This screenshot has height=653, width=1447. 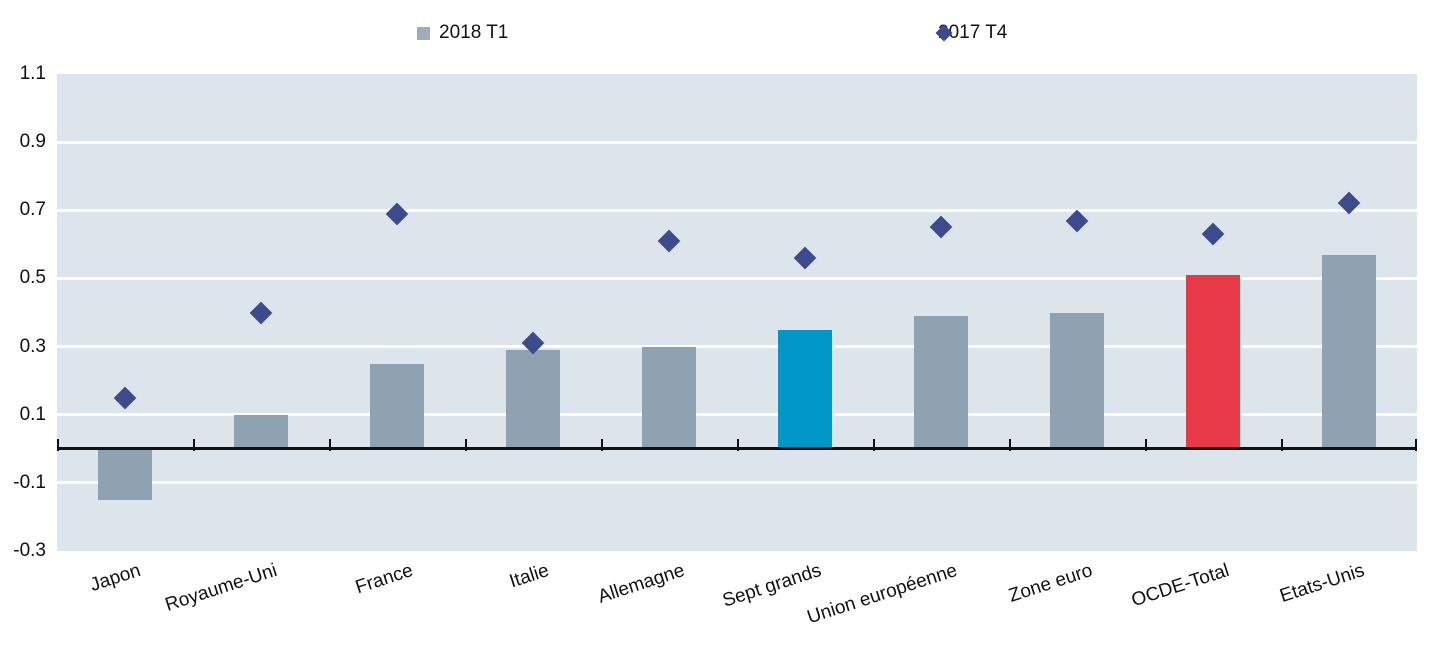 I want to click on x-label-Italie: Italie, so click(x=529, y=576).